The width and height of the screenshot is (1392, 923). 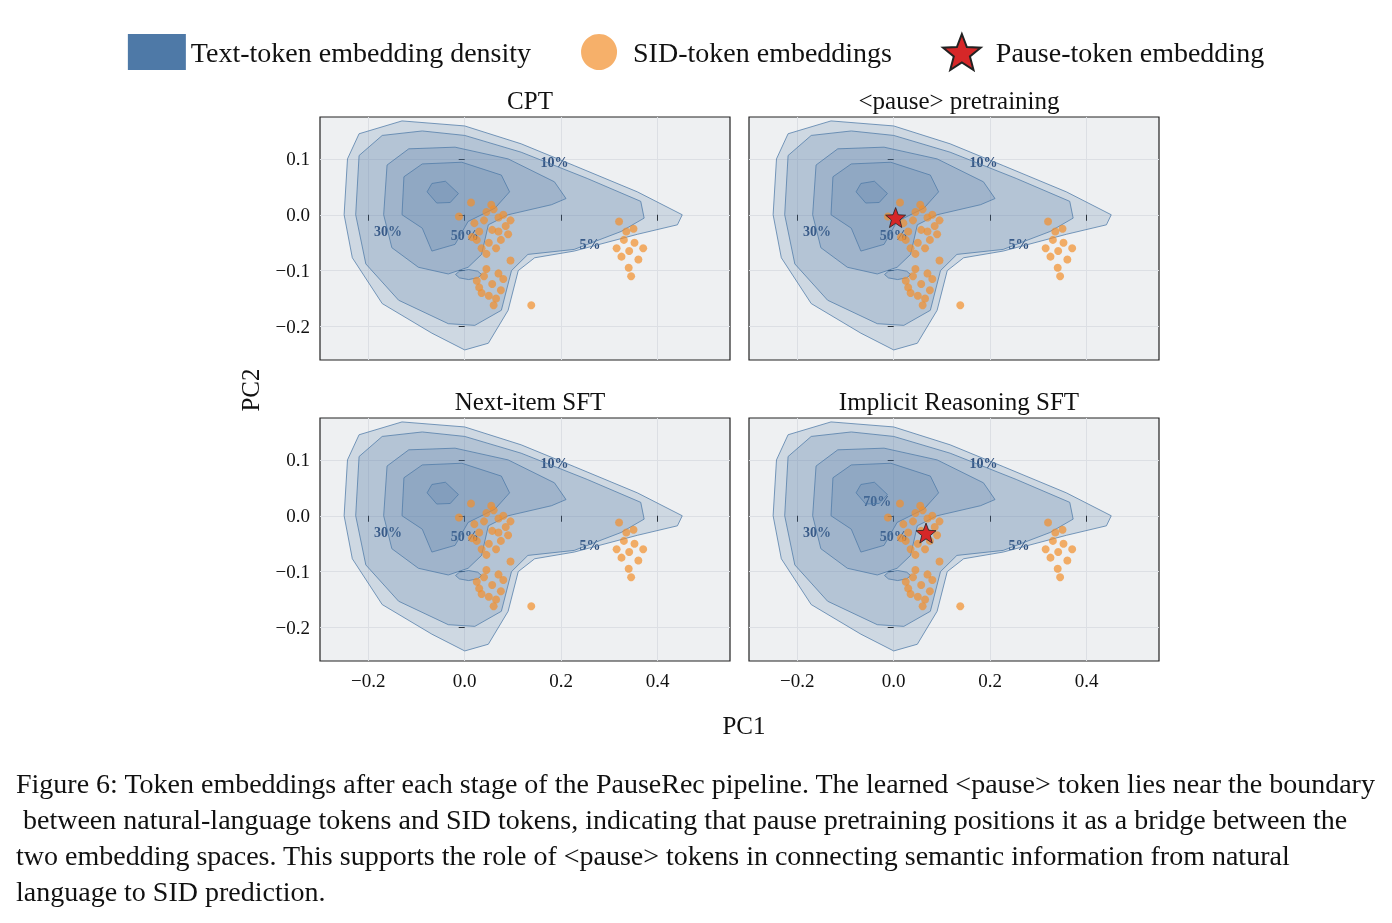 I want to click on x-axis-title: PC1, so click(x=744, y=725).